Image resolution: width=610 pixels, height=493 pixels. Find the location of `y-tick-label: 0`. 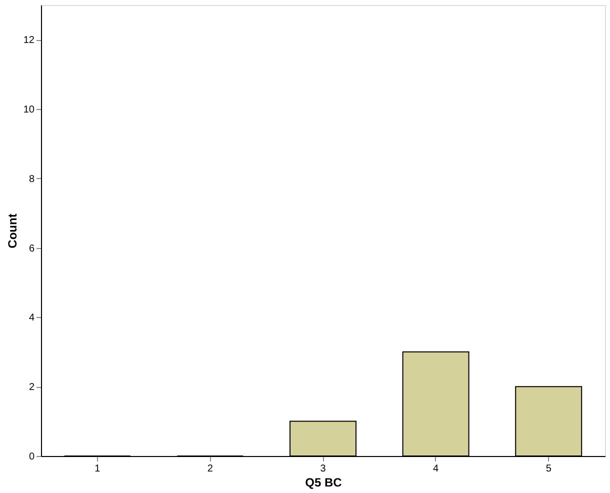

y-tick-label: 0 is located at coordinates (31, 457).